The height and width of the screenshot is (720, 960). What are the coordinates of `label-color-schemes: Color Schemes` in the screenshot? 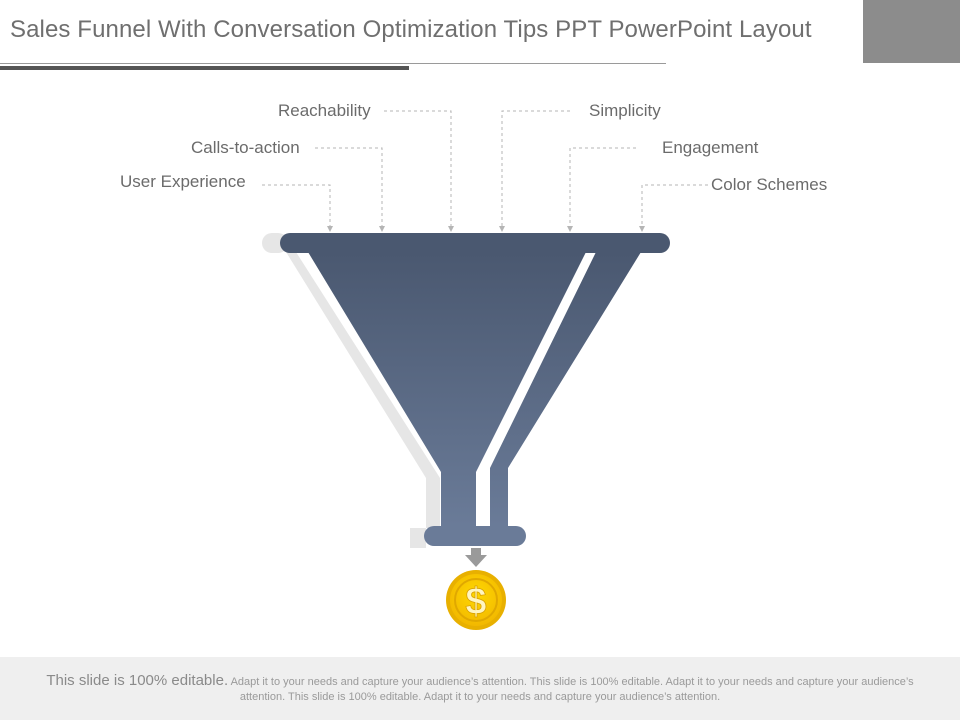 It's located at (769, 184).